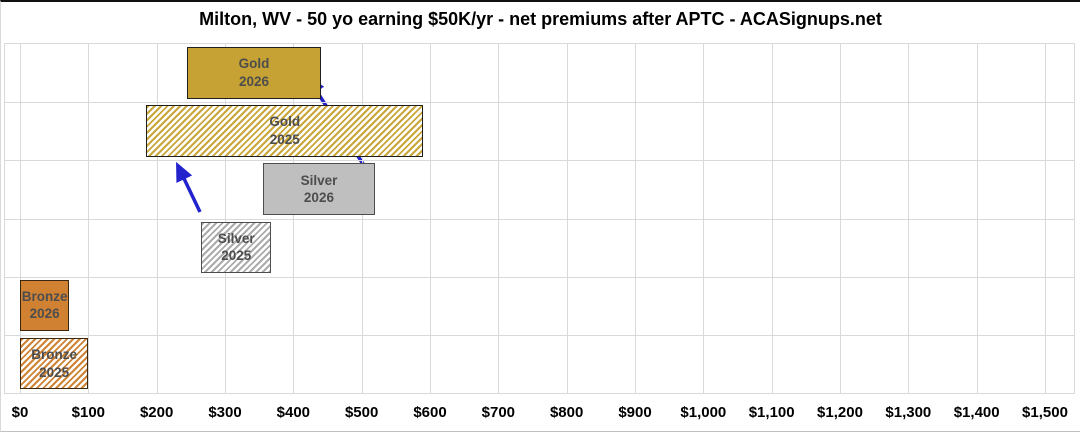 Image resolution: width=1080 pixels, height=432 pixels. Describe the element at coordinates (498, 412) in the screenshot. I see `x-tick-label: $700` at that location.